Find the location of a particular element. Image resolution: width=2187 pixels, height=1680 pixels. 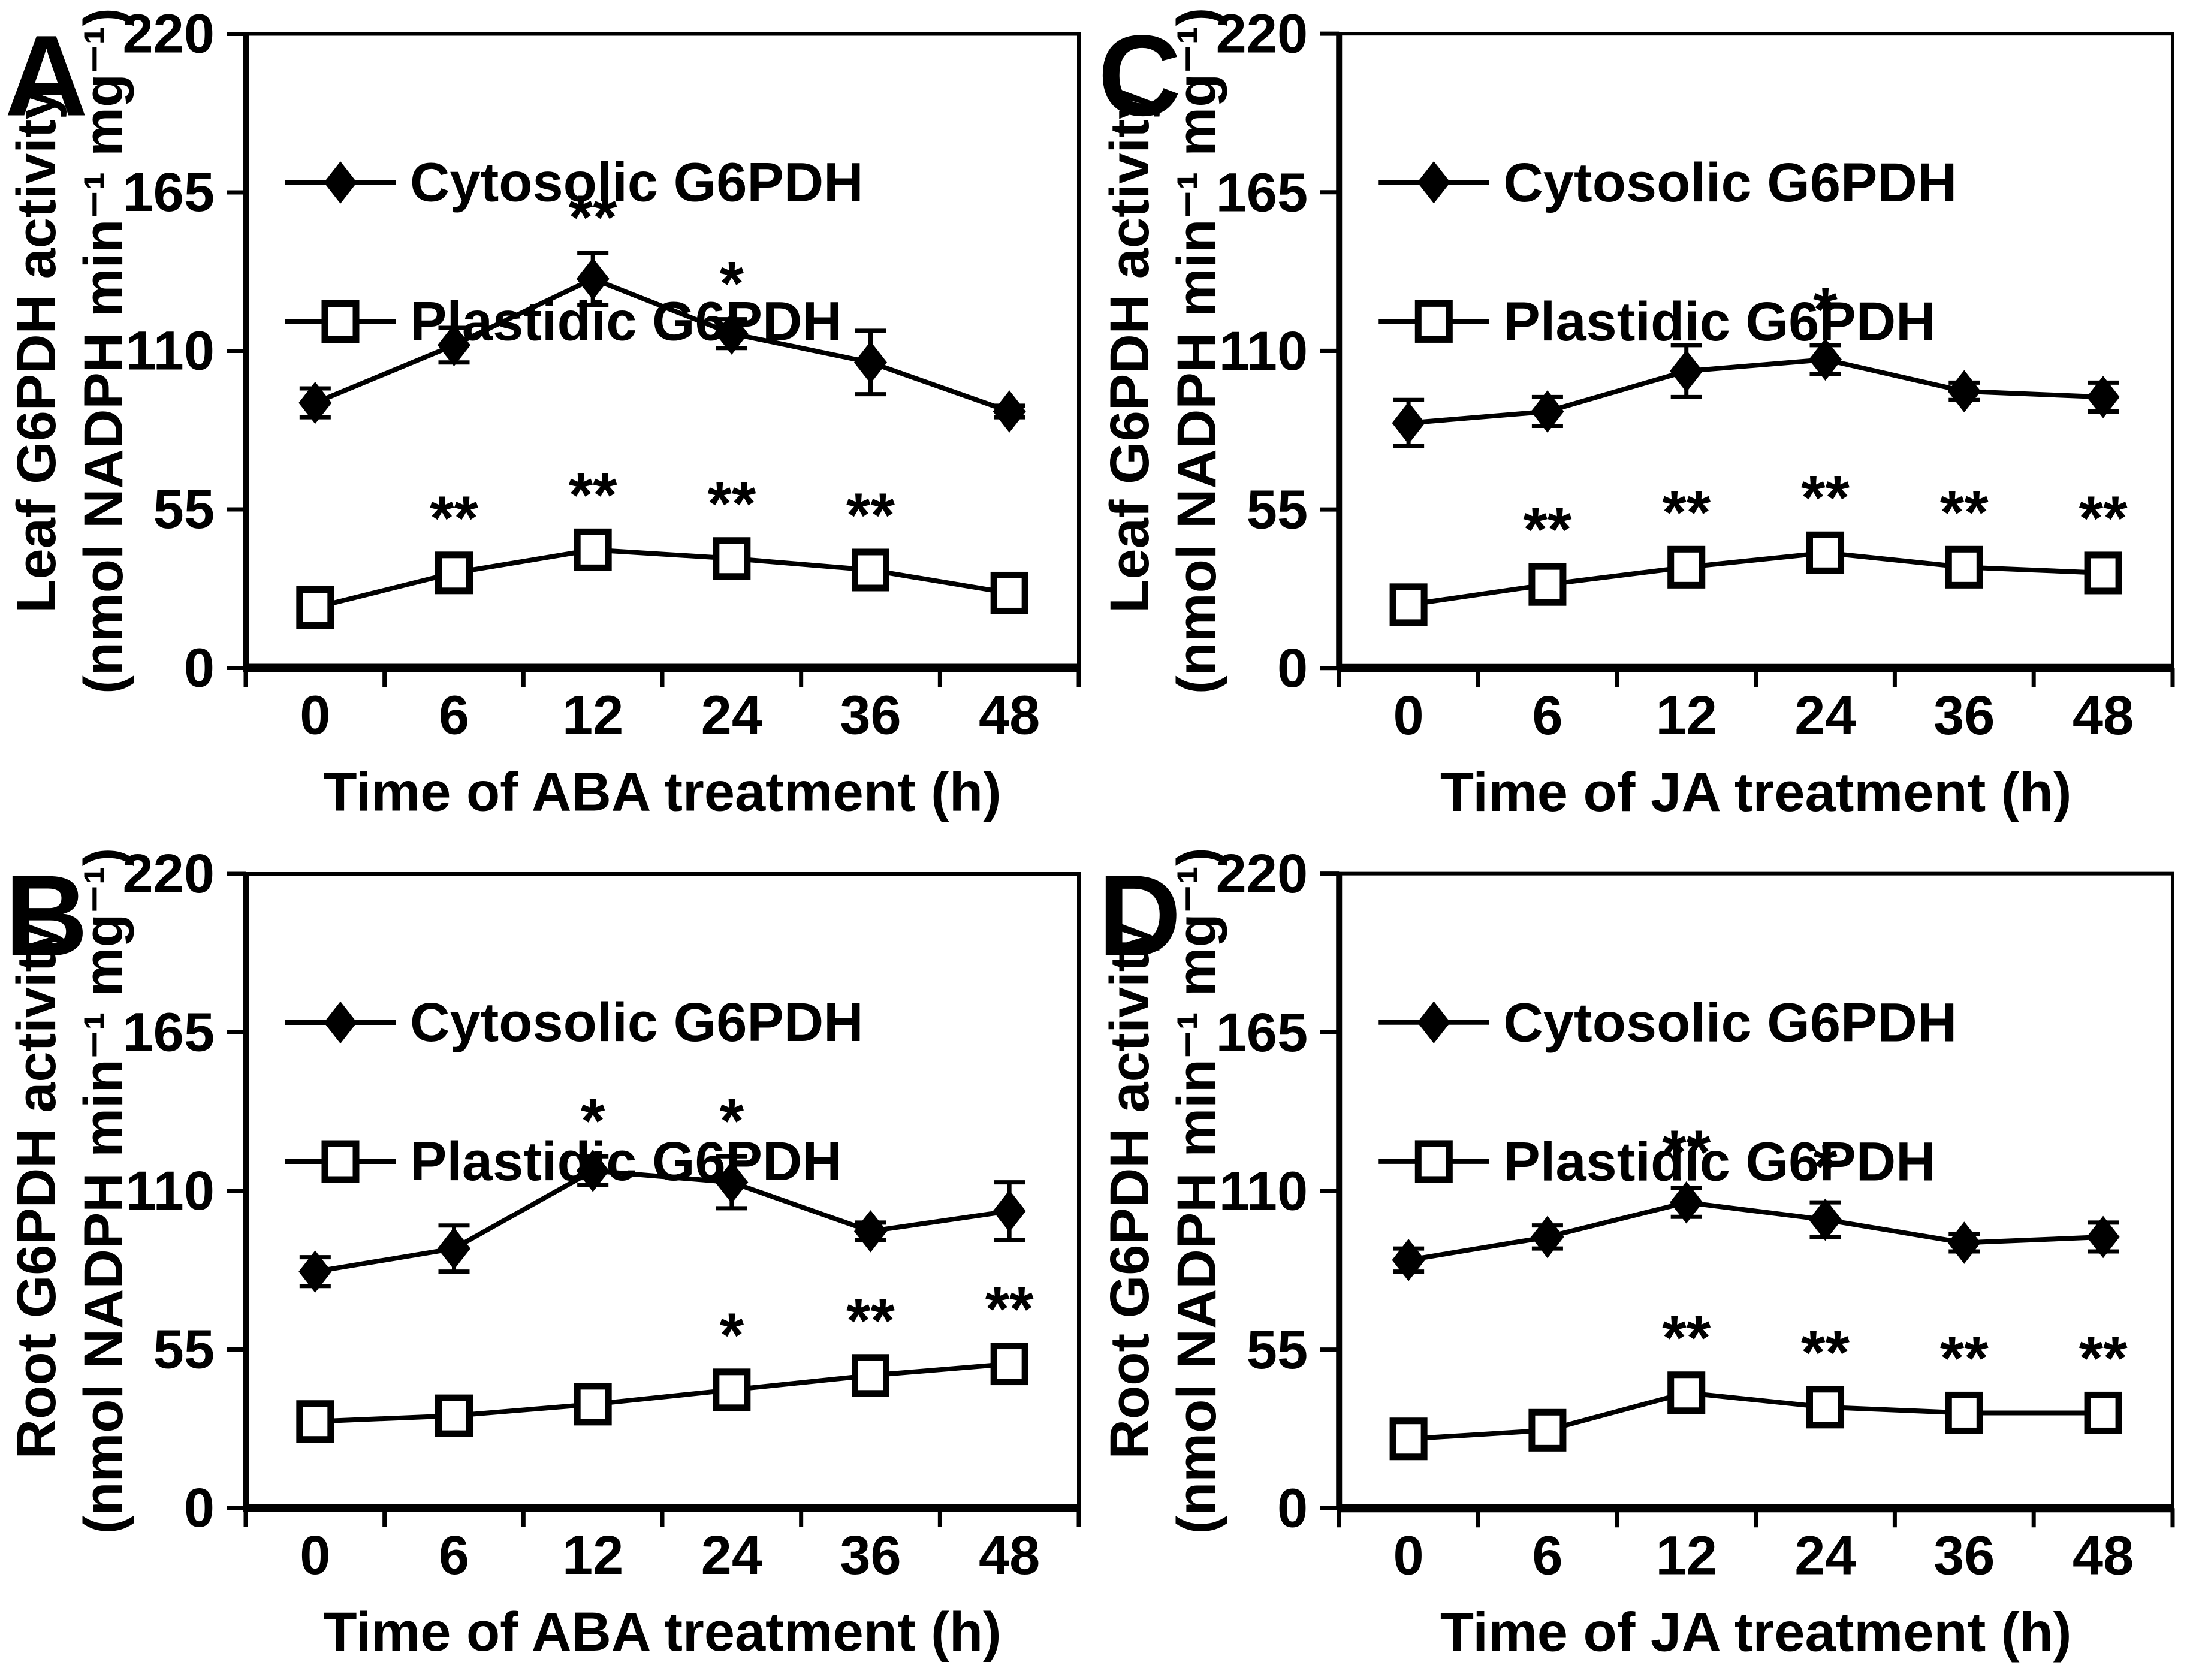

y-tick-label: 55 is located at coordinates (1277, 1349).